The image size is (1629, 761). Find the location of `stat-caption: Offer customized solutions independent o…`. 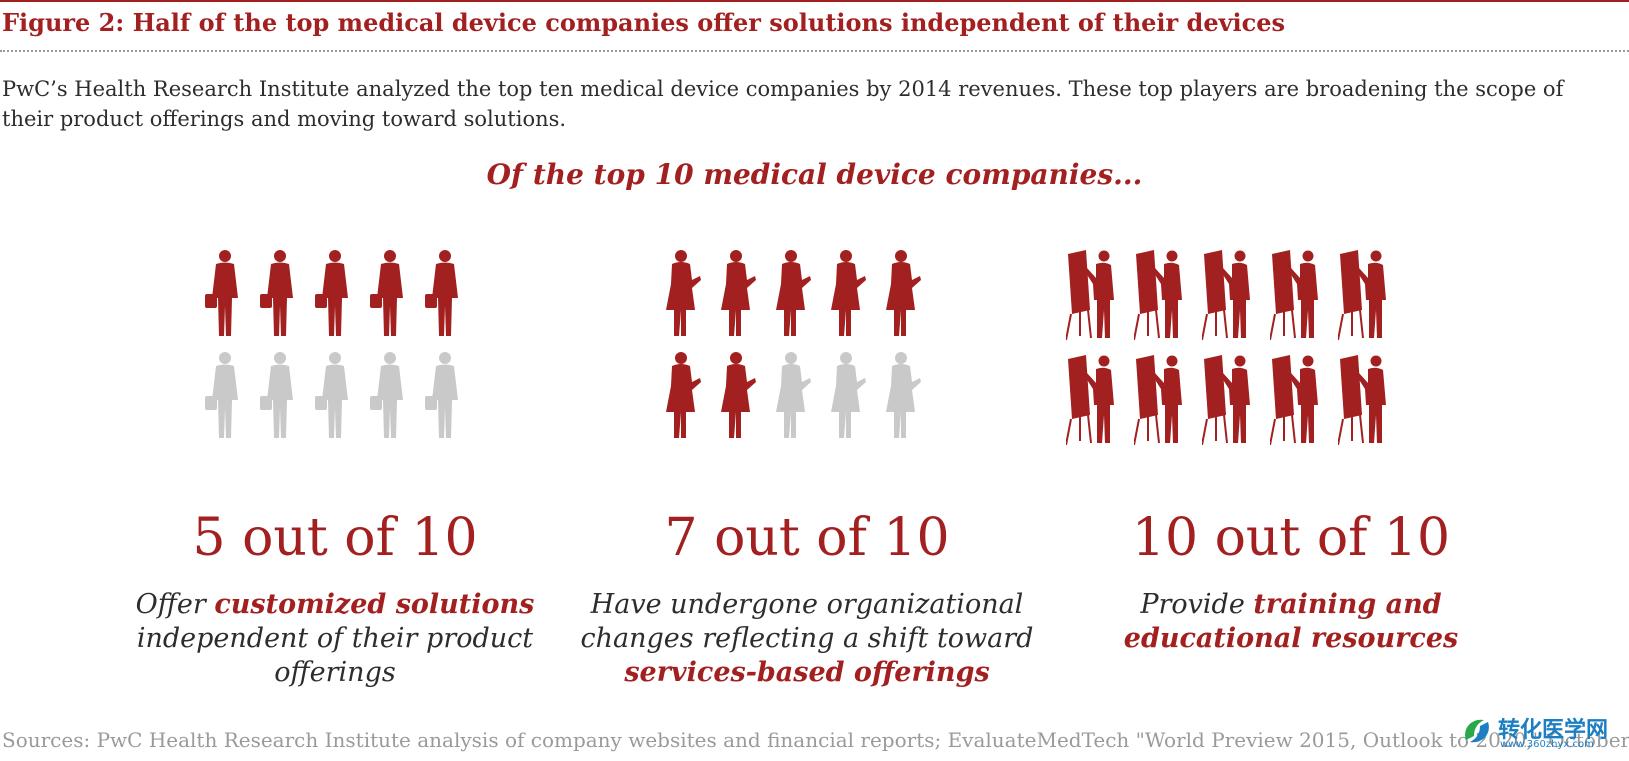

stat-caption: Offer customized solutions independent o… is located at coordinates (335, 639).